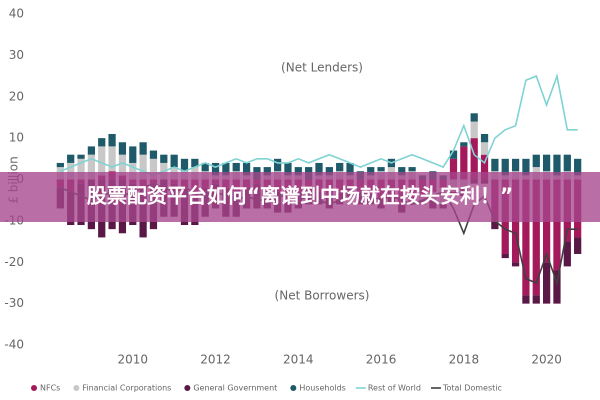 The height and width of the screenshot is (400, 600). Describe the element at coordinates (472, 388) in the screenshot. I see `legend-label: Total Domestic` at that location.